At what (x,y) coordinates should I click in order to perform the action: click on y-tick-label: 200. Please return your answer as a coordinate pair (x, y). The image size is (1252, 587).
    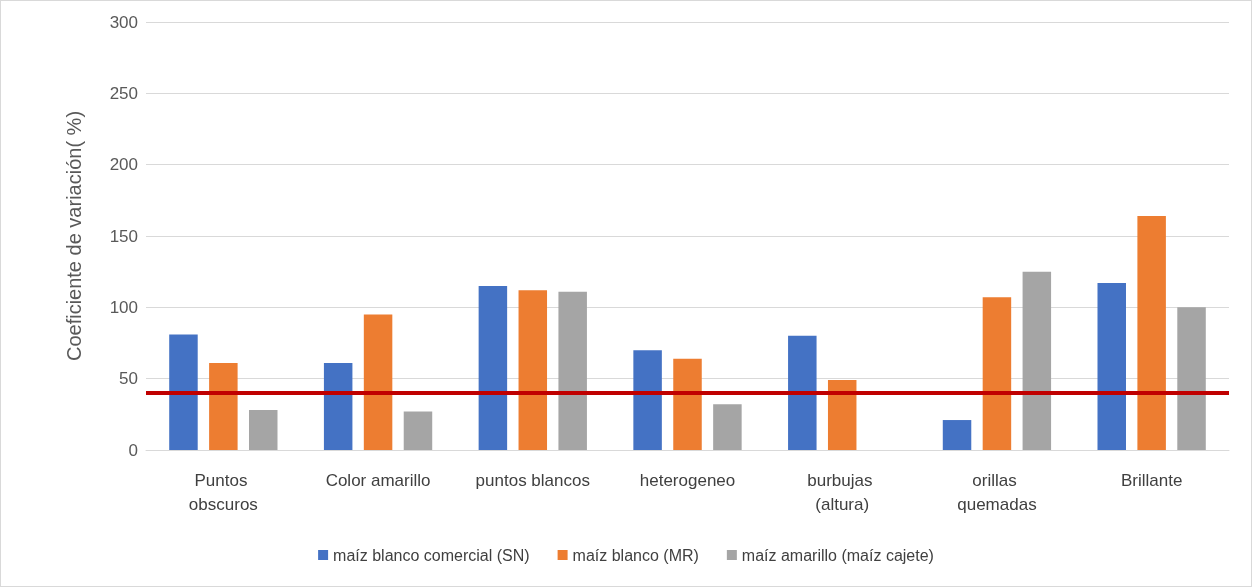
    Looking at the image, I should click on (123, 165).